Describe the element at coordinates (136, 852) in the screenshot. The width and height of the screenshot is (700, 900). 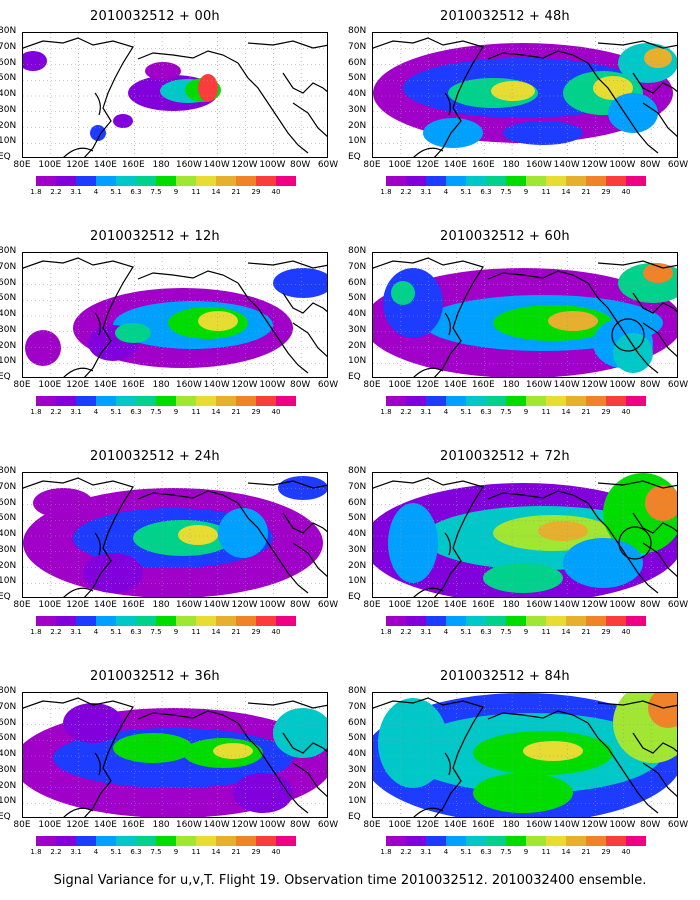
I see `colorbar-label: 6.3` at that location.